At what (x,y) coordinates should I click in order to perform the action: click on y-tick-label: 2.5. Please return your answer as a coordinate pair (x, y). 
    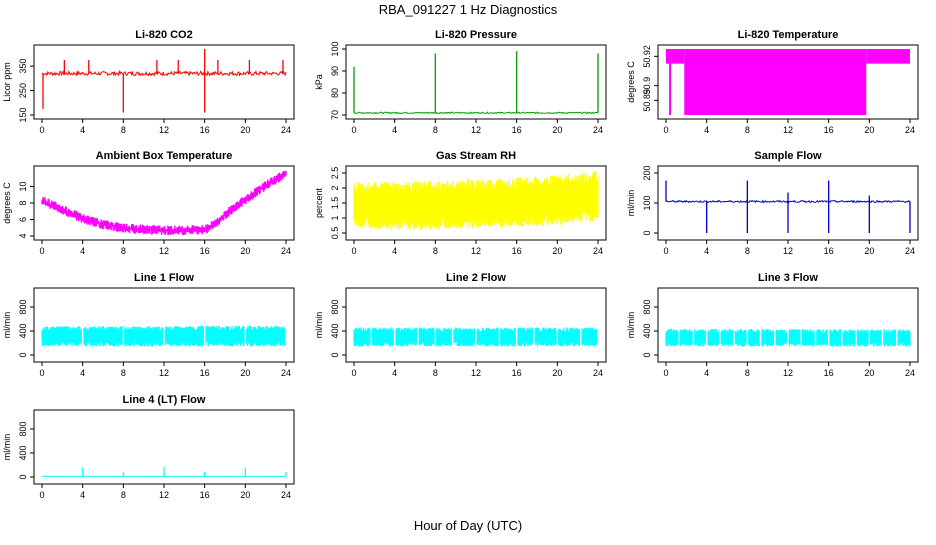
    Looking at the image, I should click on (335, 173).